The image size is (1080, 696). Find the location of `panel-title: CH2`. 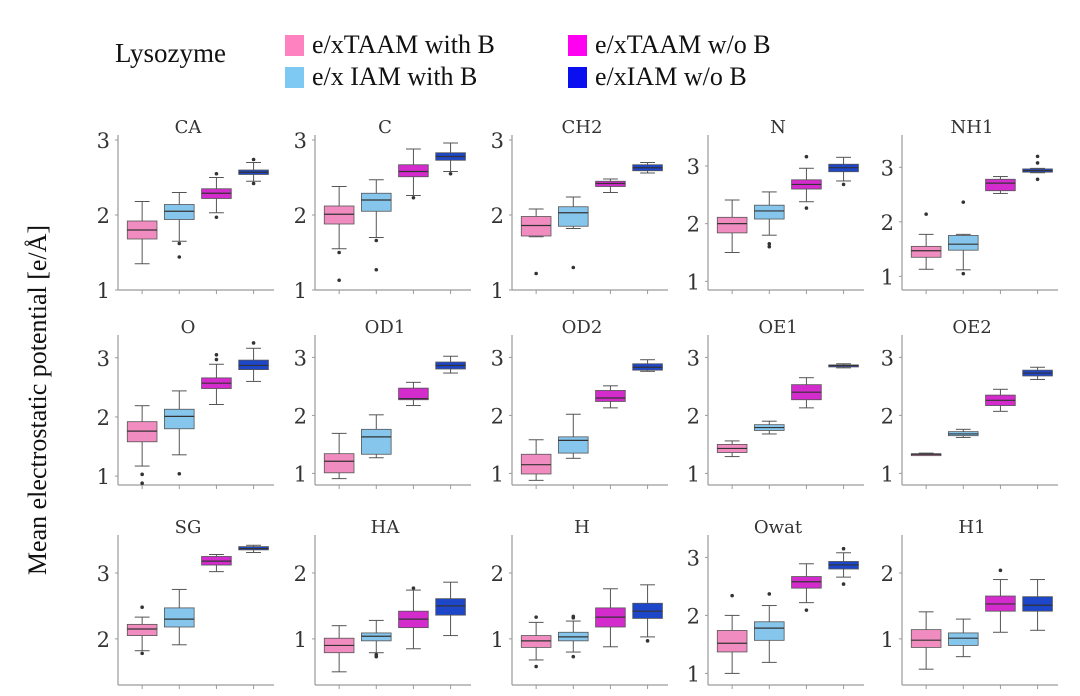

panel-title: CH2 is located at coordinates (582, 127).